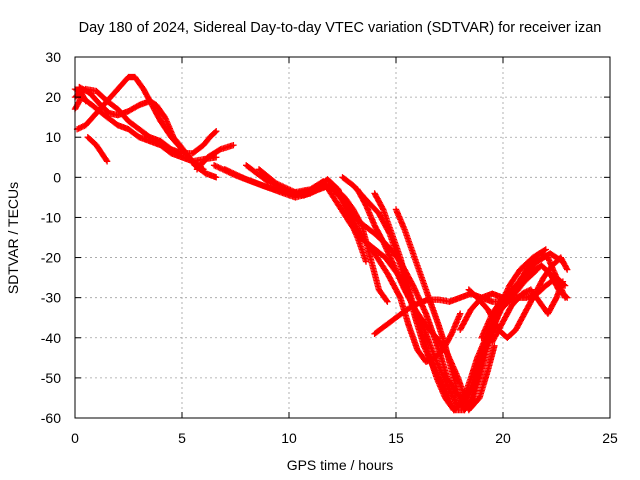 Image resolution: width=640 pixels, height=480 pixels. What do you see at coordinates (503, 438) in the screenshot?
I see `x-tick-label: 20` at bounding box center [503, 438].